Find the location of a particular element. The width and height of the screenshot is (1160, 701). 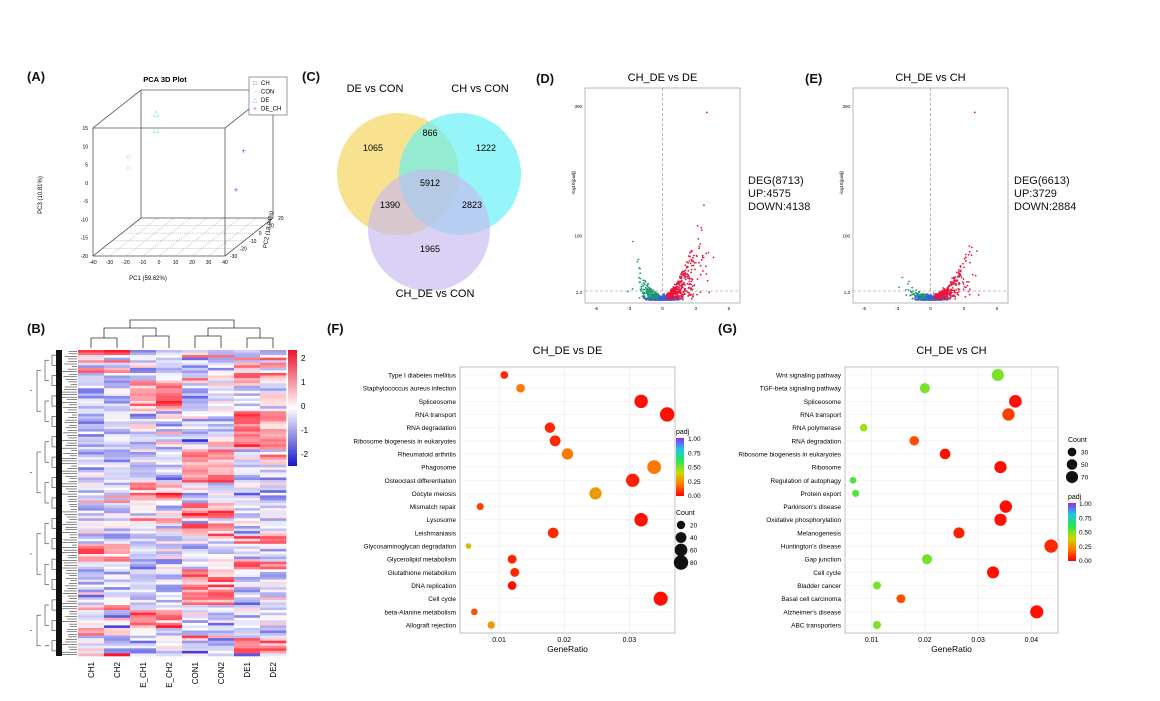

dotplot-term-label: RNA degradation is located at coordinates (816, 441).